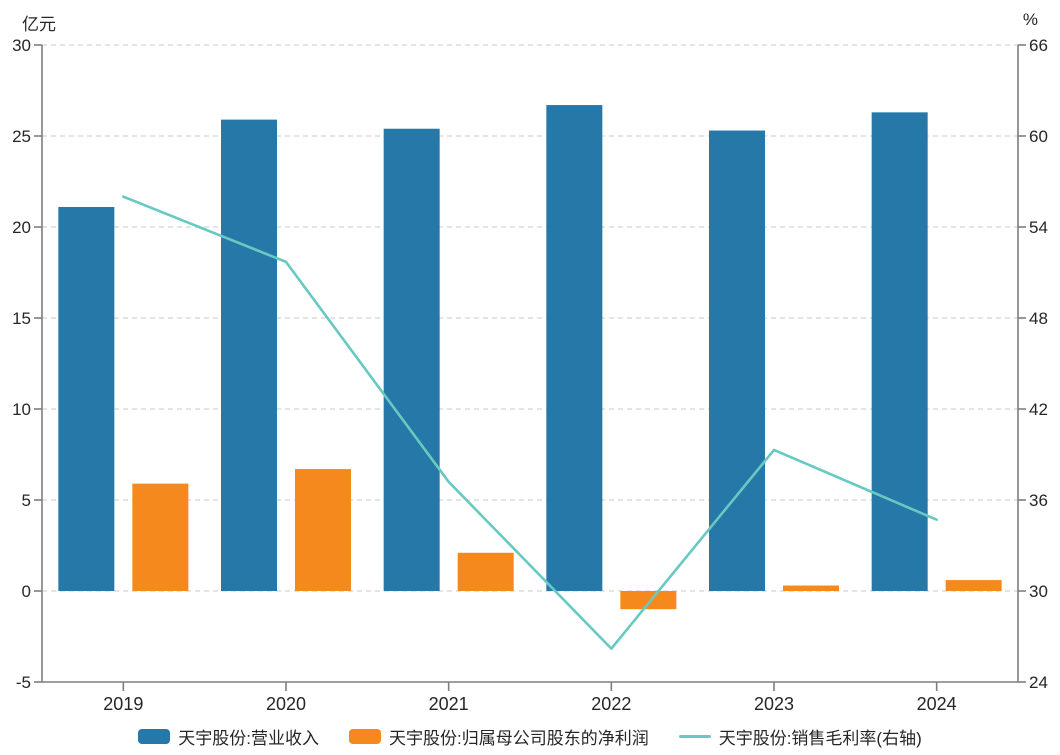 The image size is (1060, 755). What do you see at coordinates (21, 136) in the screenshot?
I see `left-tick-label: 25` at bounding box center [21, 136].